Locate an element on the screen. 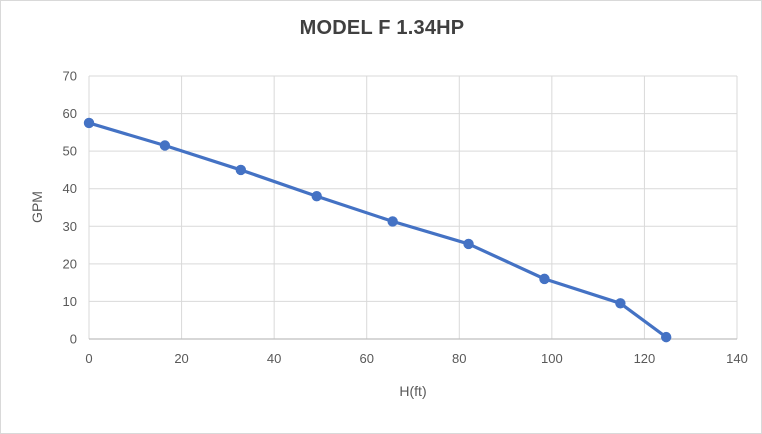 Image resolution: width=762 pixels, height=434 pixels. x-tick-label: 0 is located at coordinates (88, 358).